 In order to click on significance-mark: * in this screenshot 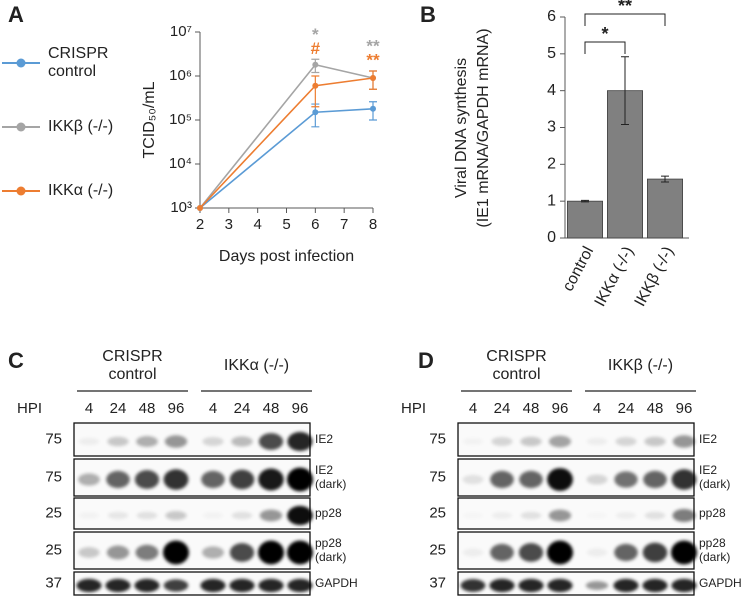, I will do `click(315, 34)`.